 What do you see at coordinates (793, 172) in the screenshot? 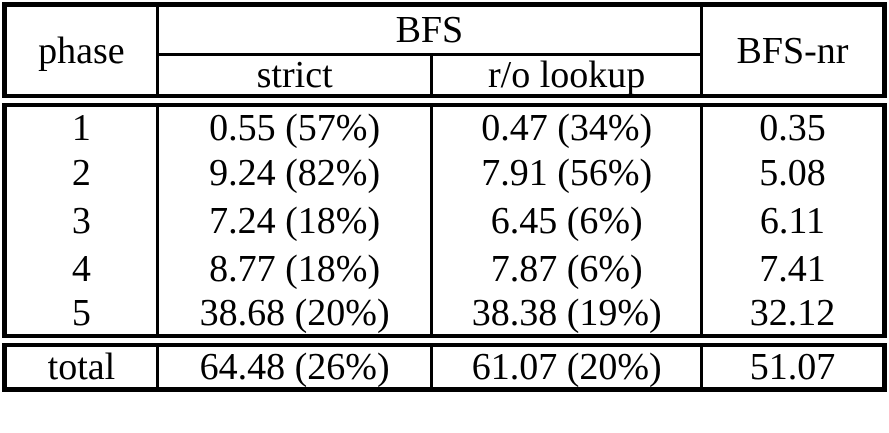
I see `cell-bfs-nr: 5.08` at bounding box center [793, 172].